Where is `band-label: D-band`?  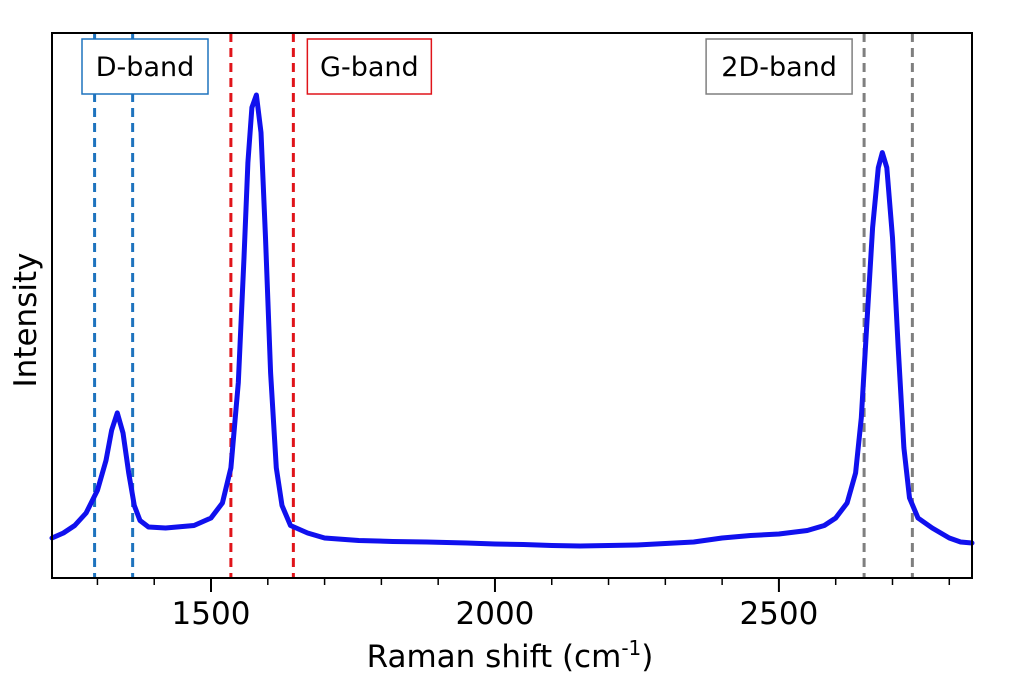
band-label: D-band is located at coordinates (145, 66).